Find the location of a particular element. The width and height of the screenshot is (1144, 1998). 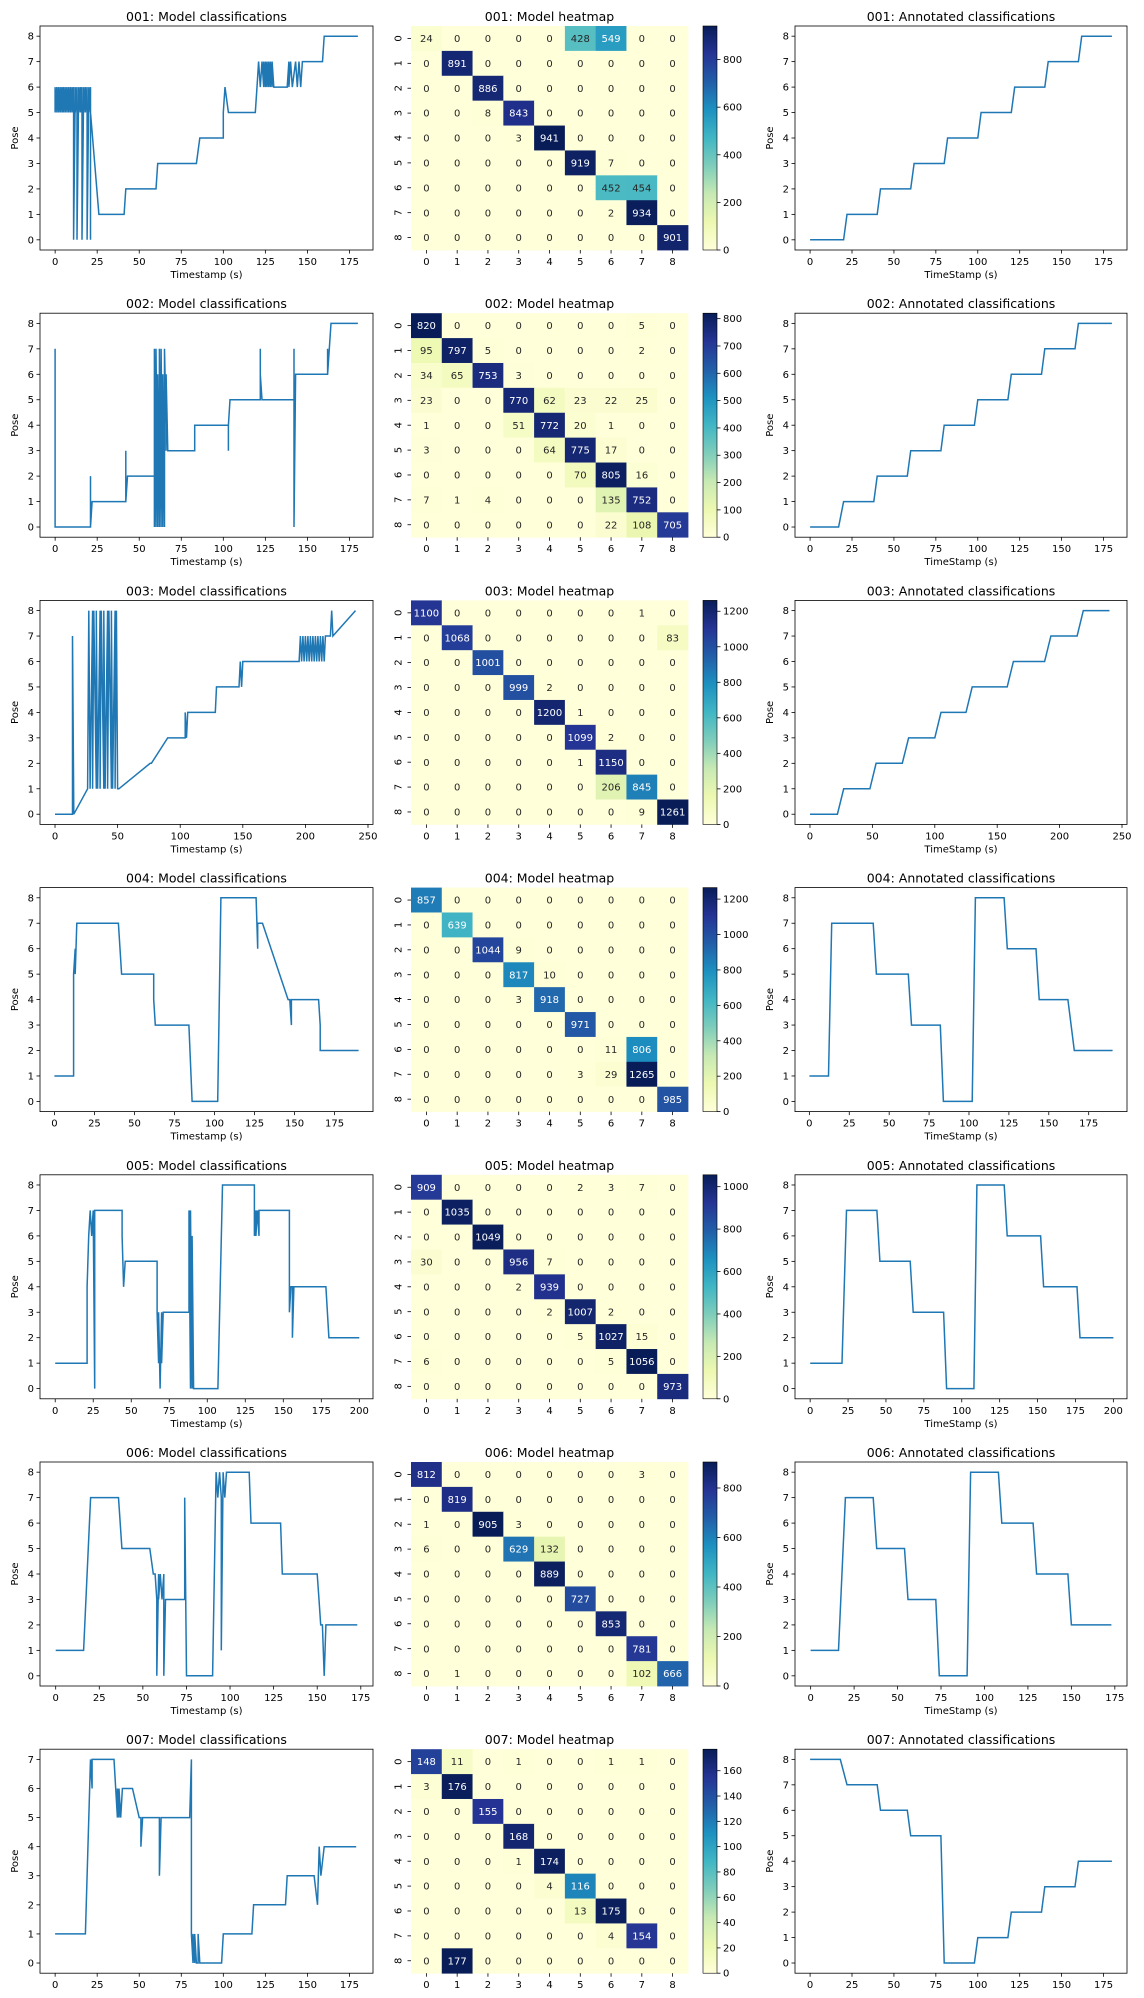

x-tick-label: 3 is located at coordinates (519, 262).